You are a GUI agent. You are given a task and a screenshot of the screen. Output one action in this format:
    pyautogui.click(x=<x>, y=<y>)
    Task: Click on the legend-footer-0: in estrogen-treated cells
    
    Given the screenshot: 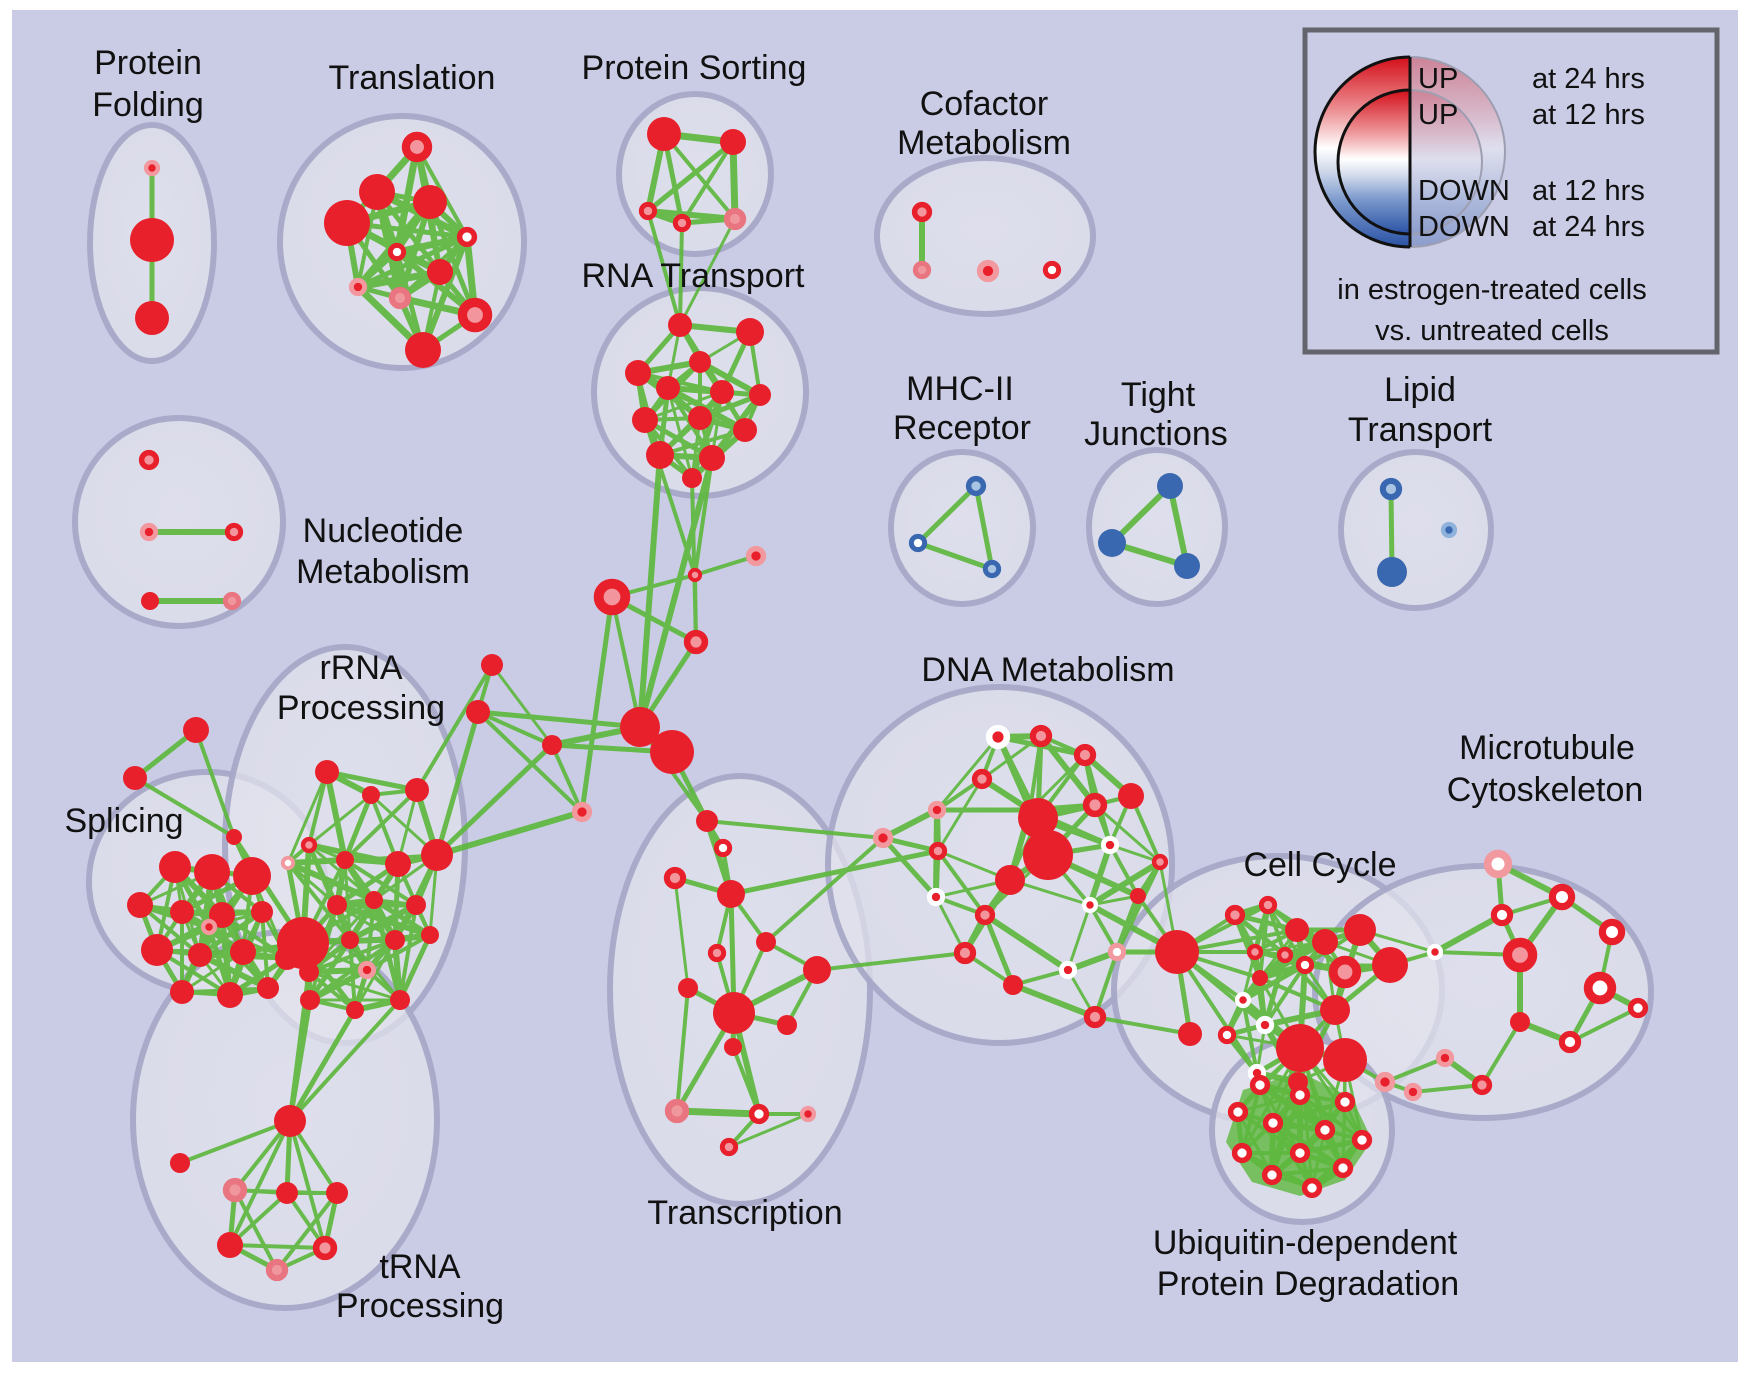 What is the action you would take?
    pyautogui.click(x=1492, y=290)
    